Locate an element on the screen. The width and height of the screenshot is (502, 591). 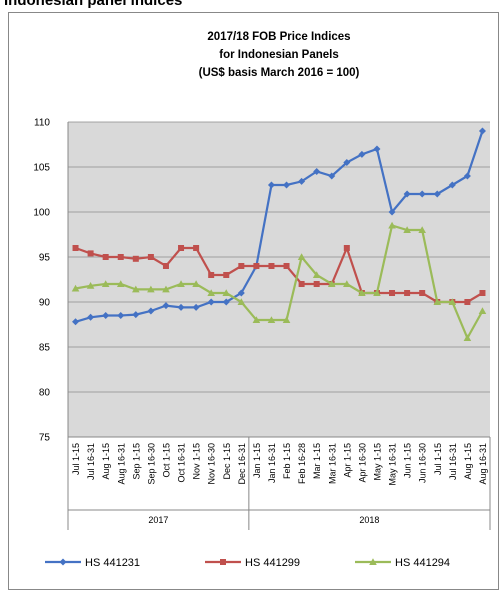
x-tick-label: Mar 16-31 is located at coordinates (332, 463).